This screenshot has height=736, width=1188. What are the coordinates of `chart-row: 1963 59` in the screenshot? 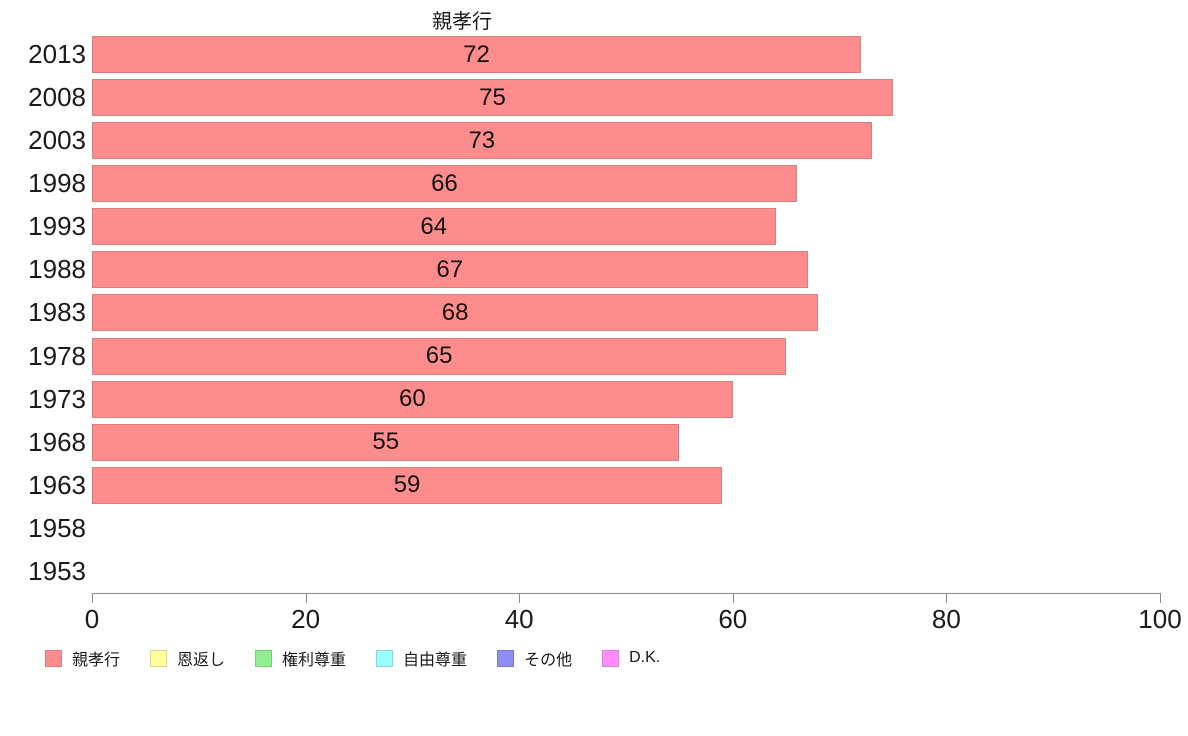 It's located at (594, 485).